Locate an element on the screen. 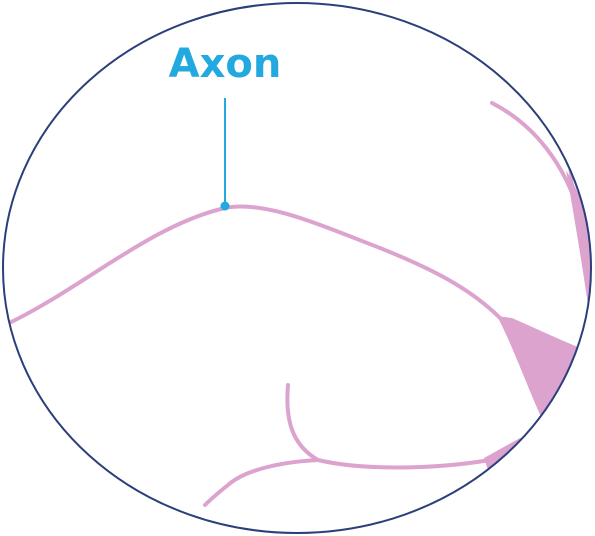 This screenshot has height=536, width=595. axon-label-dot is located at coordinates (225, 206).